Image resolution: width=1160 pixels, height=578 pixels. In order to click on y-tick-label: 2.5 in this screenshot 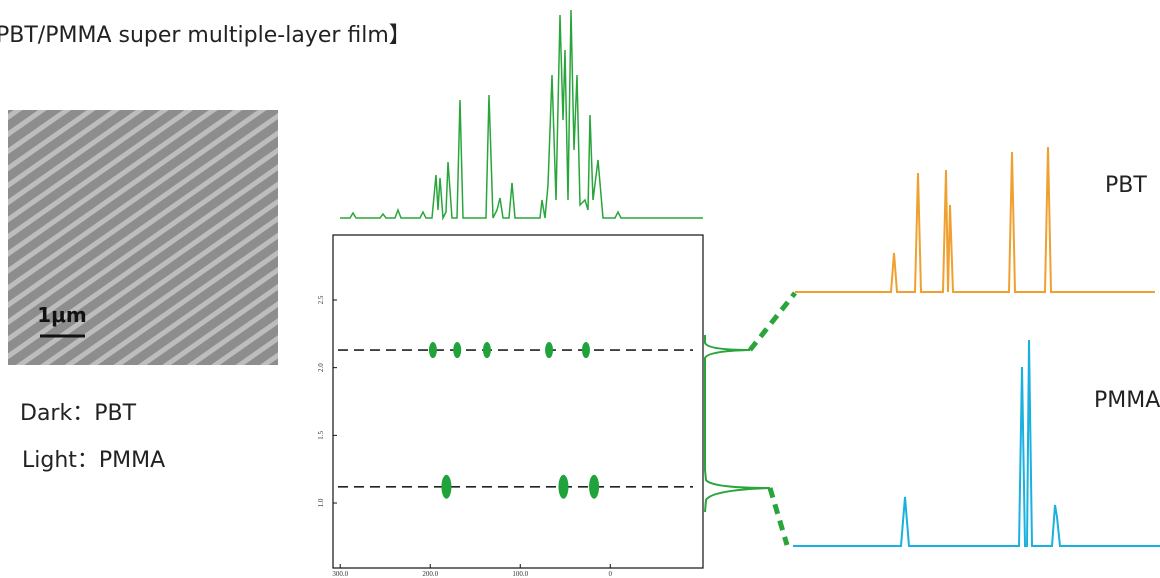, I will do `click(321, 299)`.